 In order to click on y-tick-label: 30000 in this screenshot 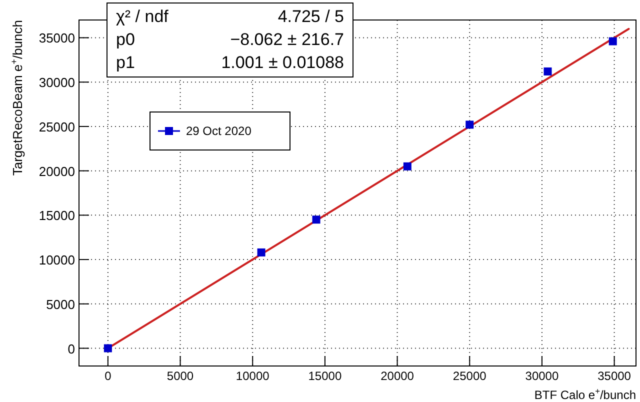, I will do `click(56, 82)`.